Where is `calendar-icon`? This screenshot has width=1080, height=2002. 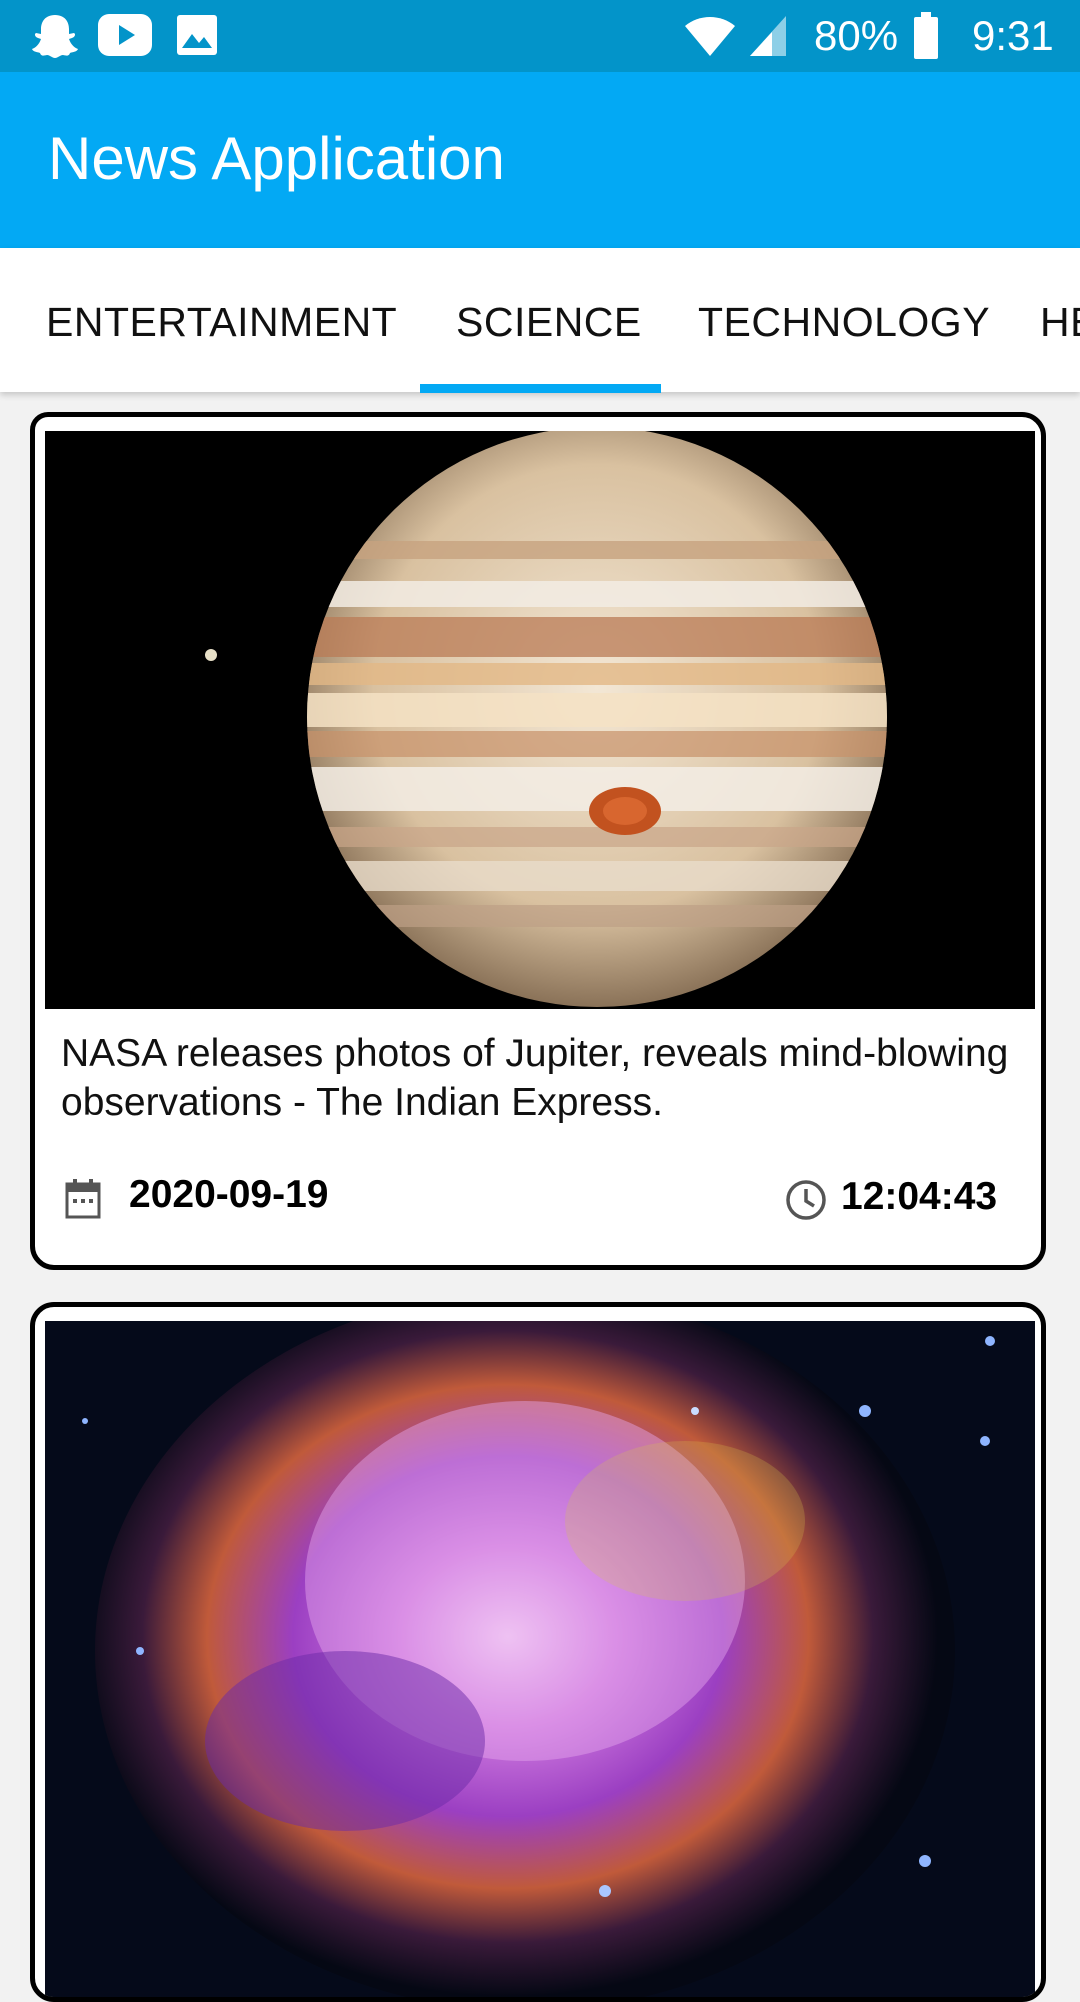 calendar-icon is located at coordinates (83, 1199).